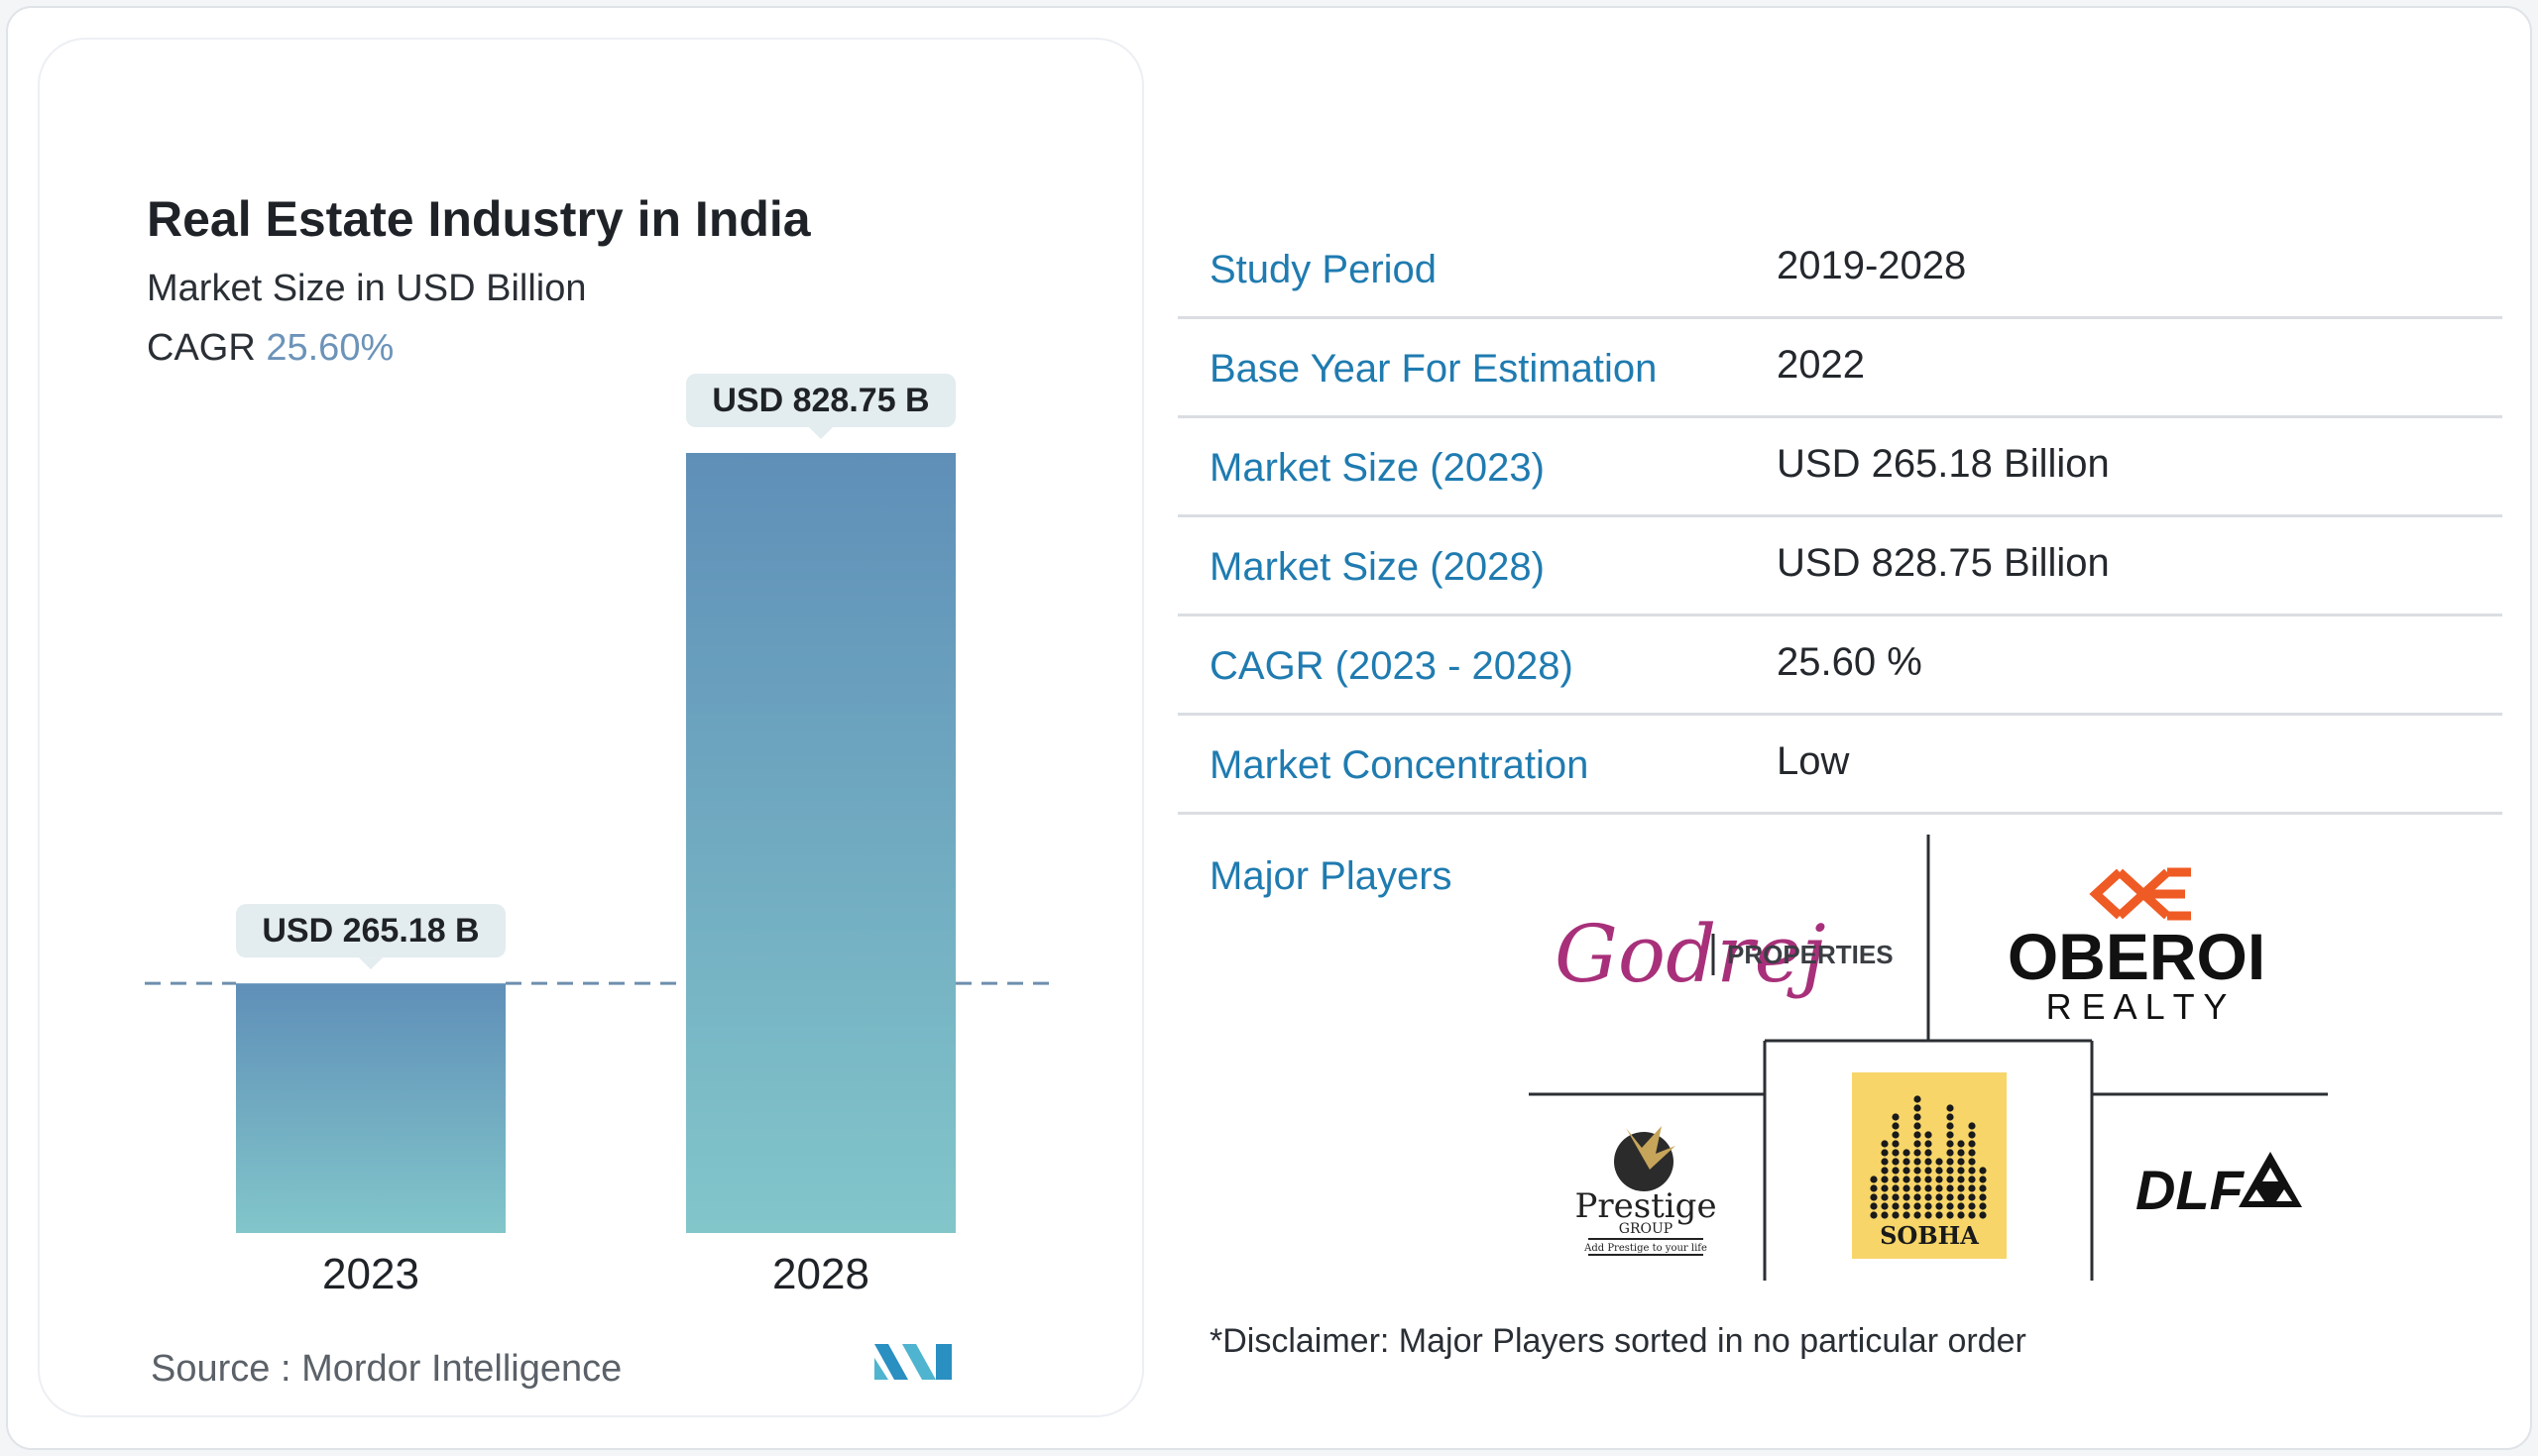  What do you see at coordinates (2190, 1190) in the screenshot?
I see `dlf-text: DLF` at bounding box center [2190, 1190].